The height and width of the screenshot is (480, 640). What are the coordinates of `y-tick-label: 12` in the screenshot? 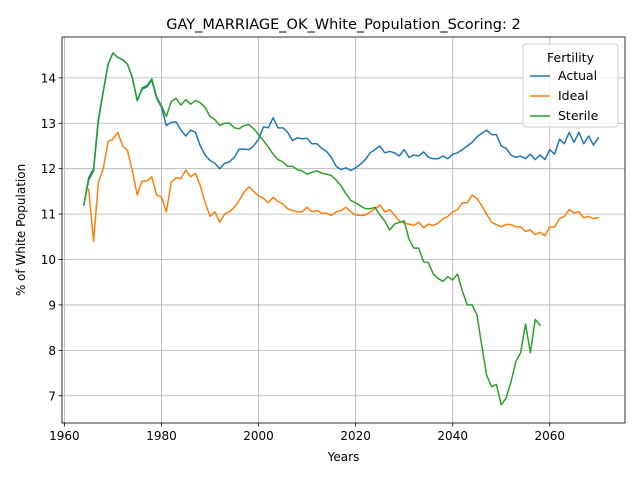 It's located at (48, 169).